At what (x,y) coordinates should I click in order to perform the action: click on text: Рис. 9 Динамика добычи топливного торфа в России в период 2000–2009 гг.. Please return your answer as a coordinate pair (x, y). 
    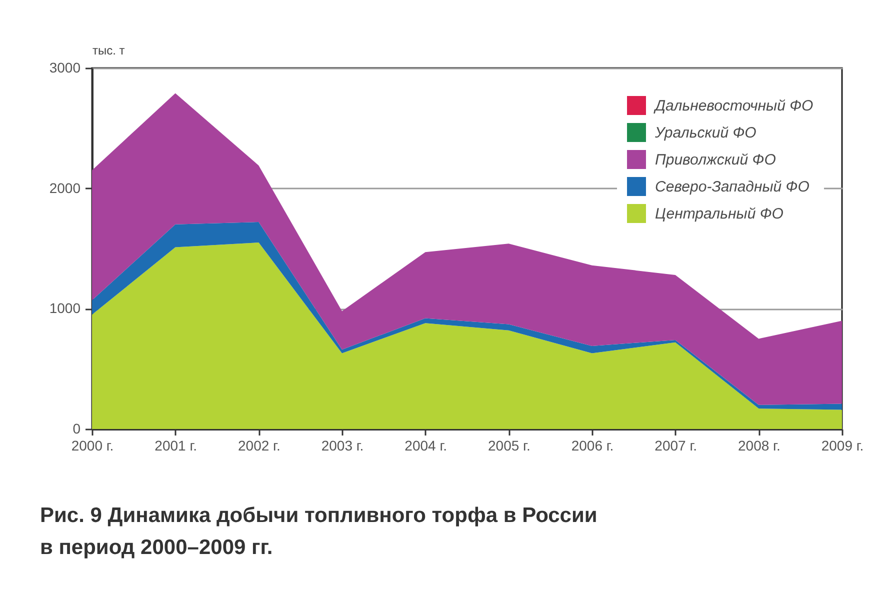
    Looking at the image, I should click on (319, 531).